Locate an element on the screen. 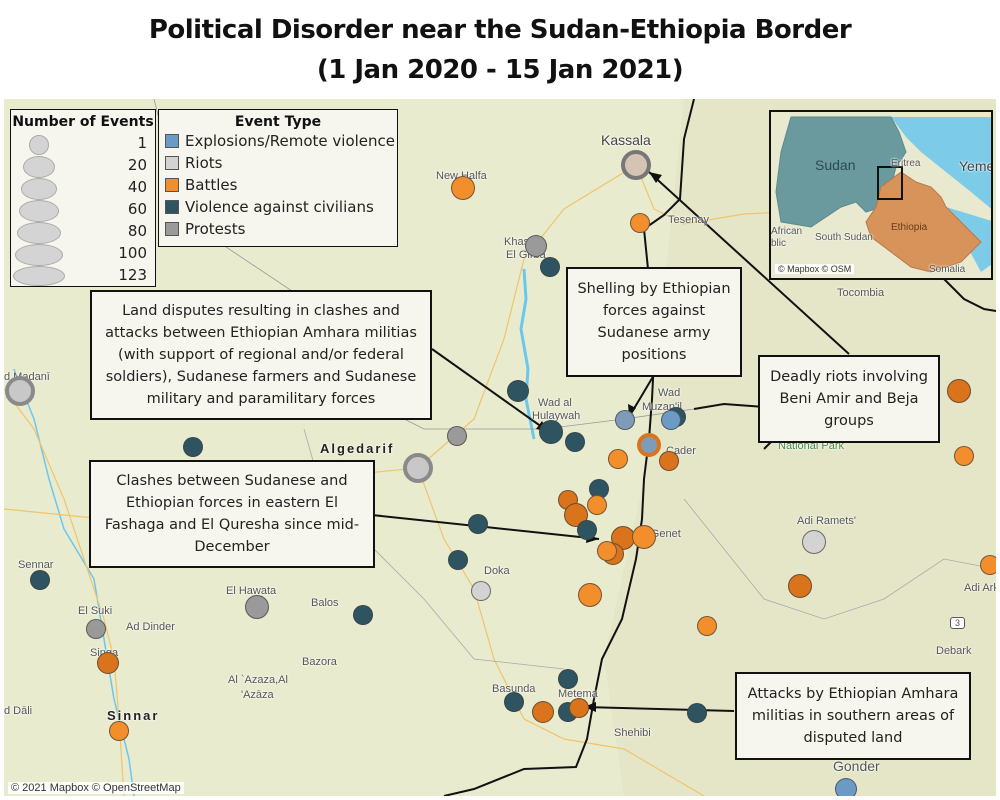  inset-label-african-1: African is located at coordinates (787, 231).